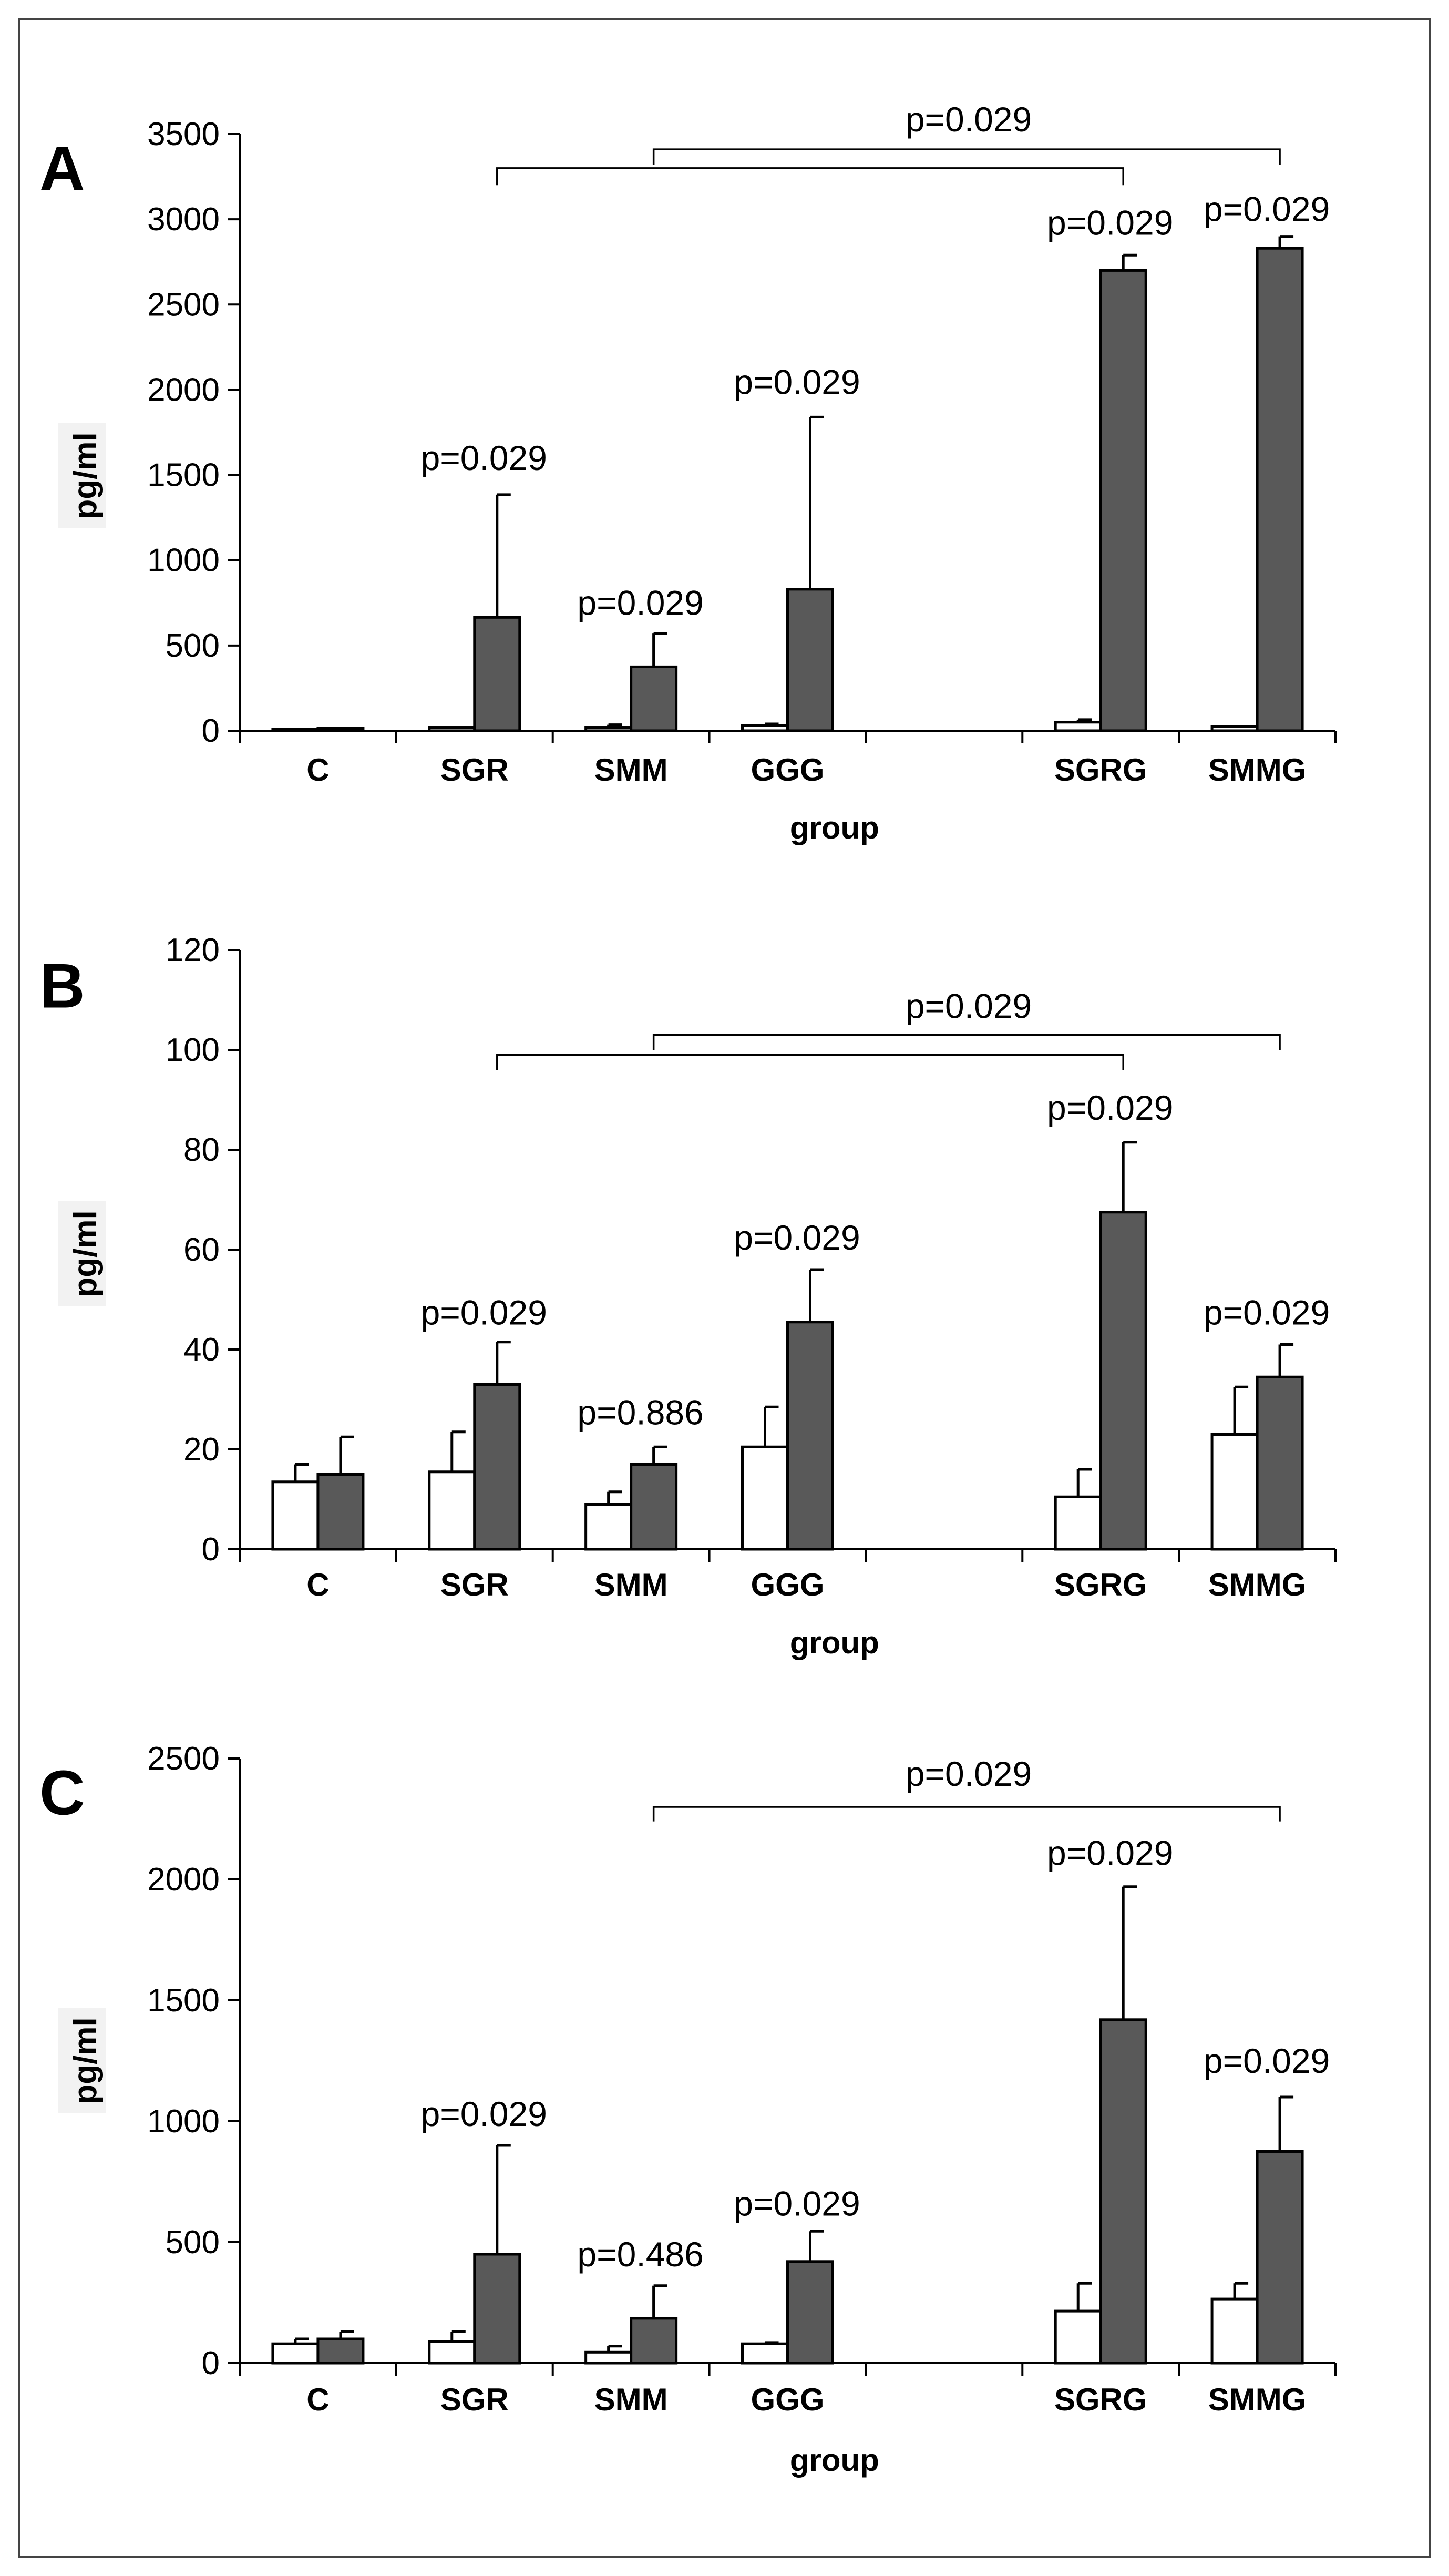 The width and height of the screenshot is (1449, 2576). I want to click on panel-c-bar-treated-smmg, so click(1280, 2257).